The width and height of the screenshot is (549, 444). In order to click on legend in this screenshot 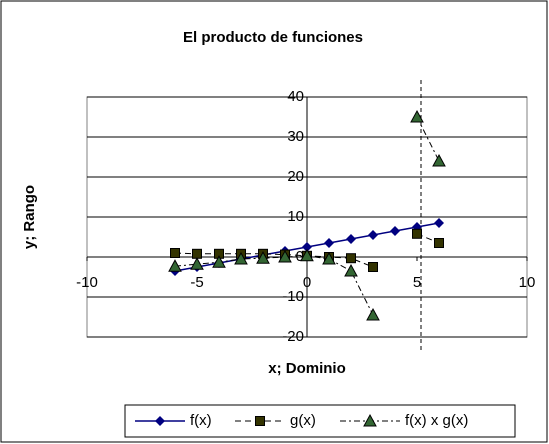, I will do `click(320, 421)`.